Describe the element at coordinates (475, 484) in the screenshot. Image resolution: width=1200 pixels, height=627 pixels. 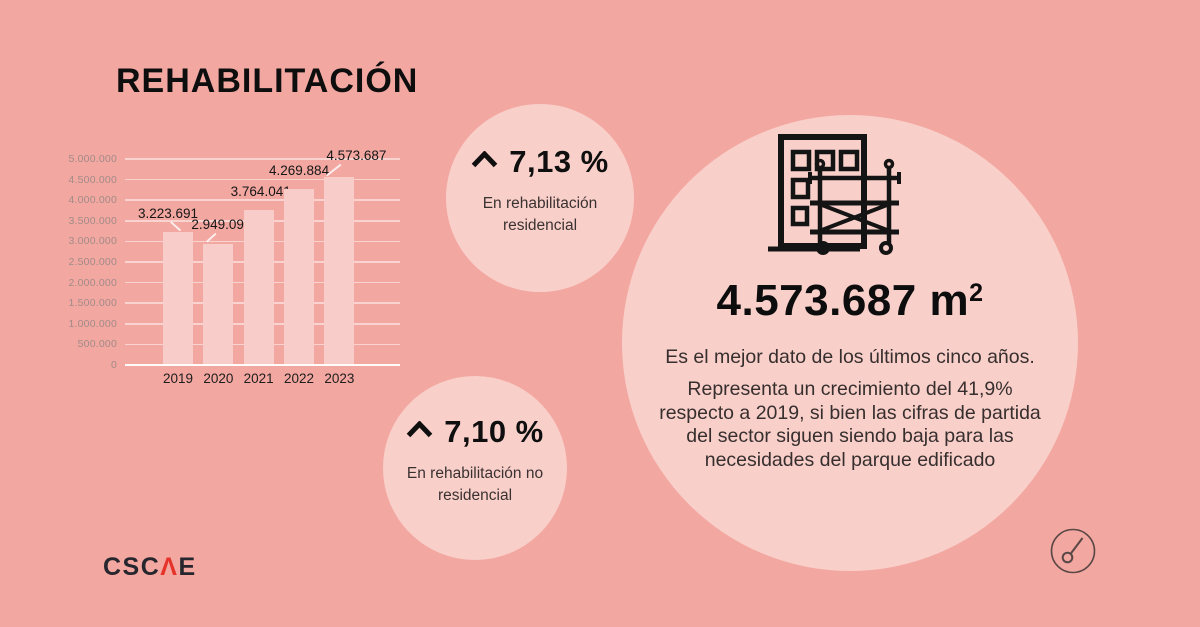
I see `stat-label: En rehabilitación no residencial` at that location.